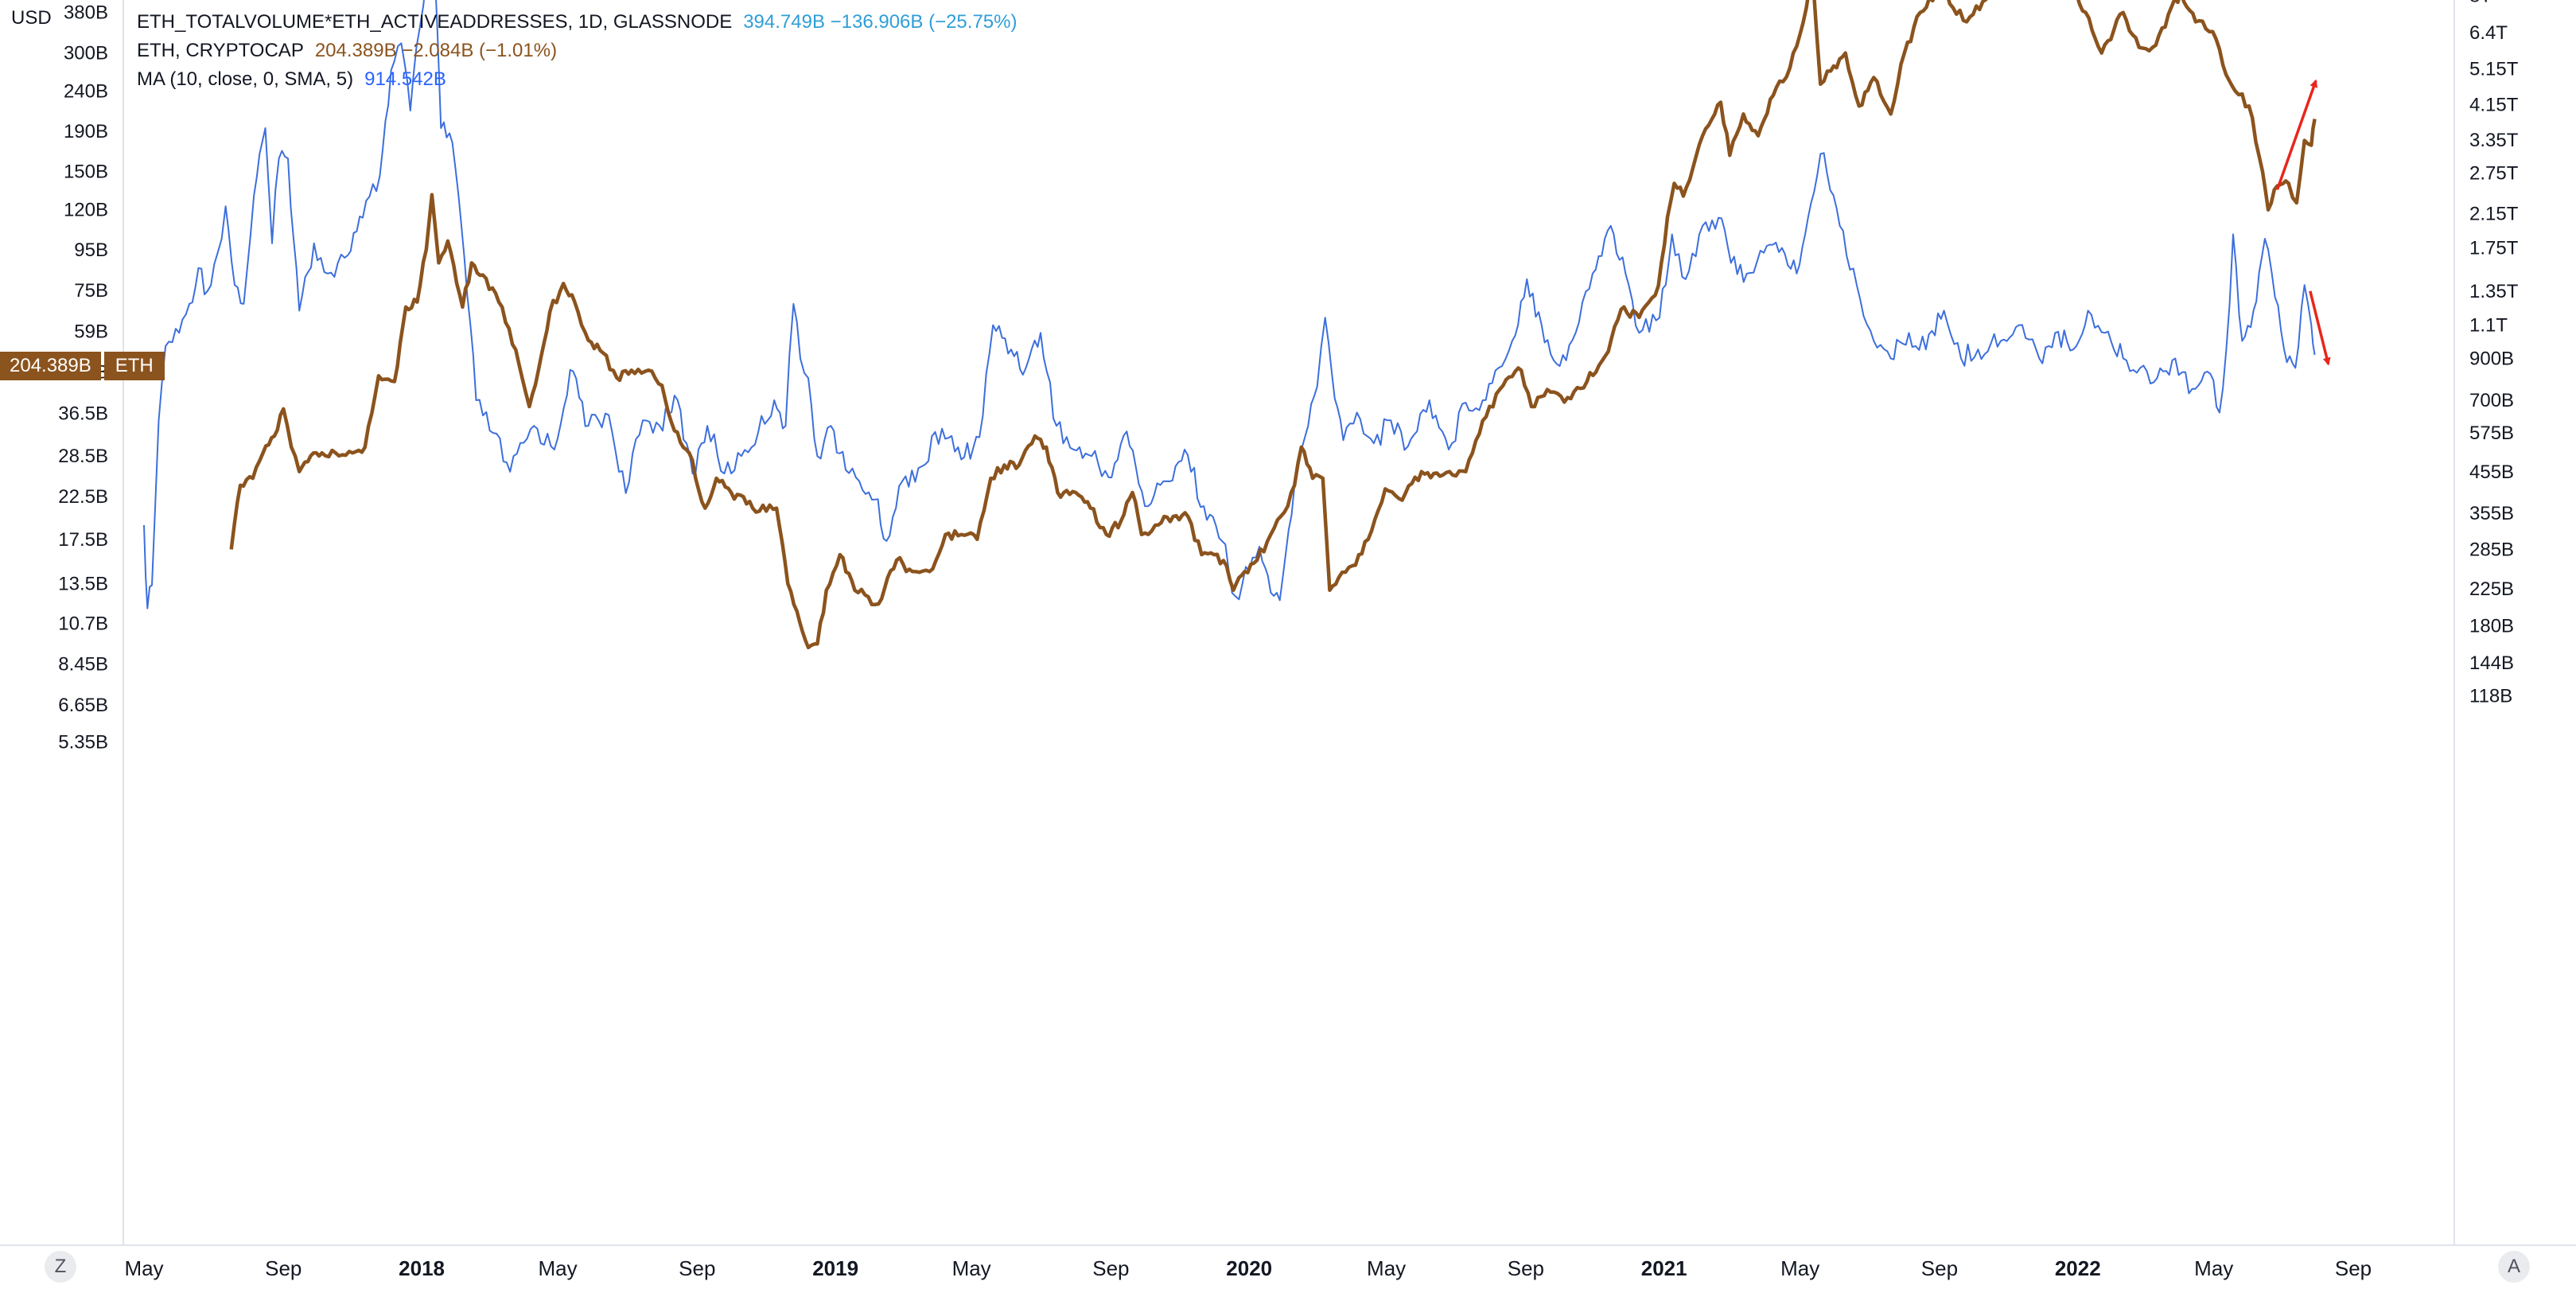  I want to click on left-axis-tick-label: 10.7B, so click(83, 624).